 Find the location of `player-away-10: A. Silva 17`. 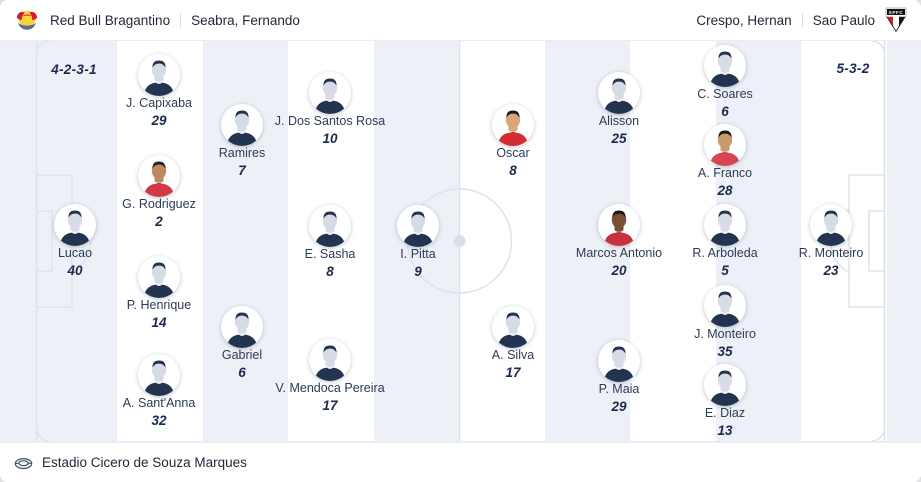

player-away-10: A. Silva 17 is located at coordinates (513, 342).